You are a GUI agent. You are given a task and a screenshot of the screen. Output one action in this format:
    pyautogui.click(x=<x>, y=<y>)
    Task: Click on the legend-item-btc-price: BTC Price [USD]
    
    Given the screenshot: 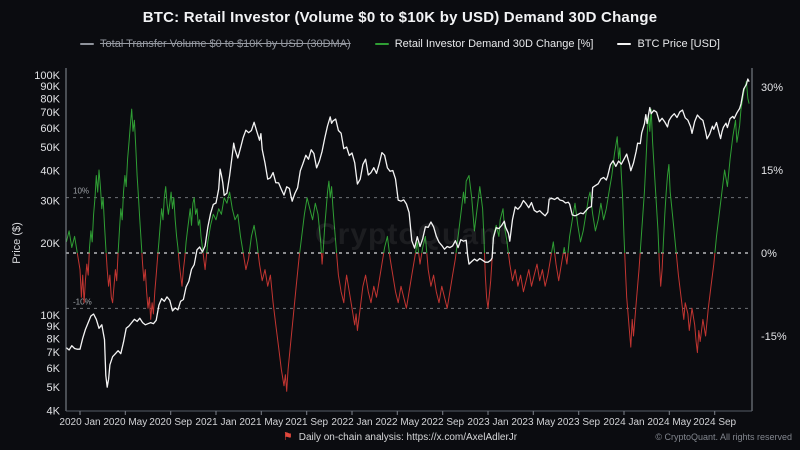 What is the action you would take?
    pyautogui.click(x=668, y=44)
    